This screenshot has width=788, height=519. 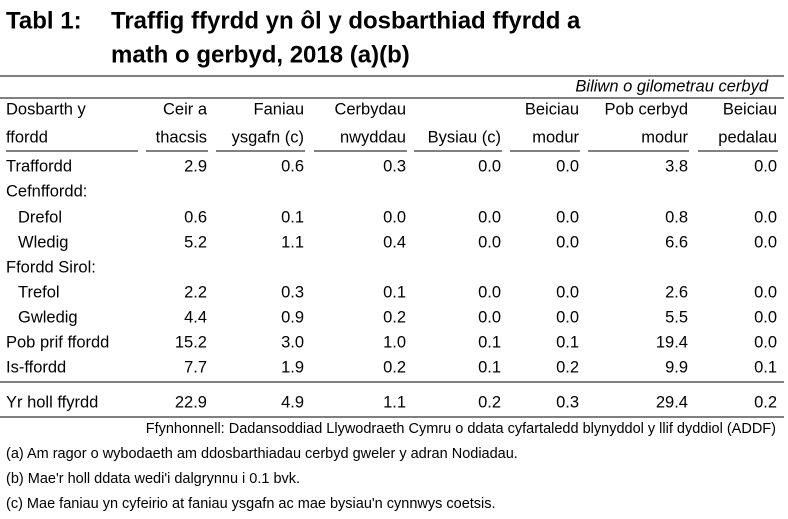 What do you see at coordinates (260, 54) in the screenshot?
I see `title-line: math o gerbyd, 2018 (a)(b)` at bounding box center [260, 54].